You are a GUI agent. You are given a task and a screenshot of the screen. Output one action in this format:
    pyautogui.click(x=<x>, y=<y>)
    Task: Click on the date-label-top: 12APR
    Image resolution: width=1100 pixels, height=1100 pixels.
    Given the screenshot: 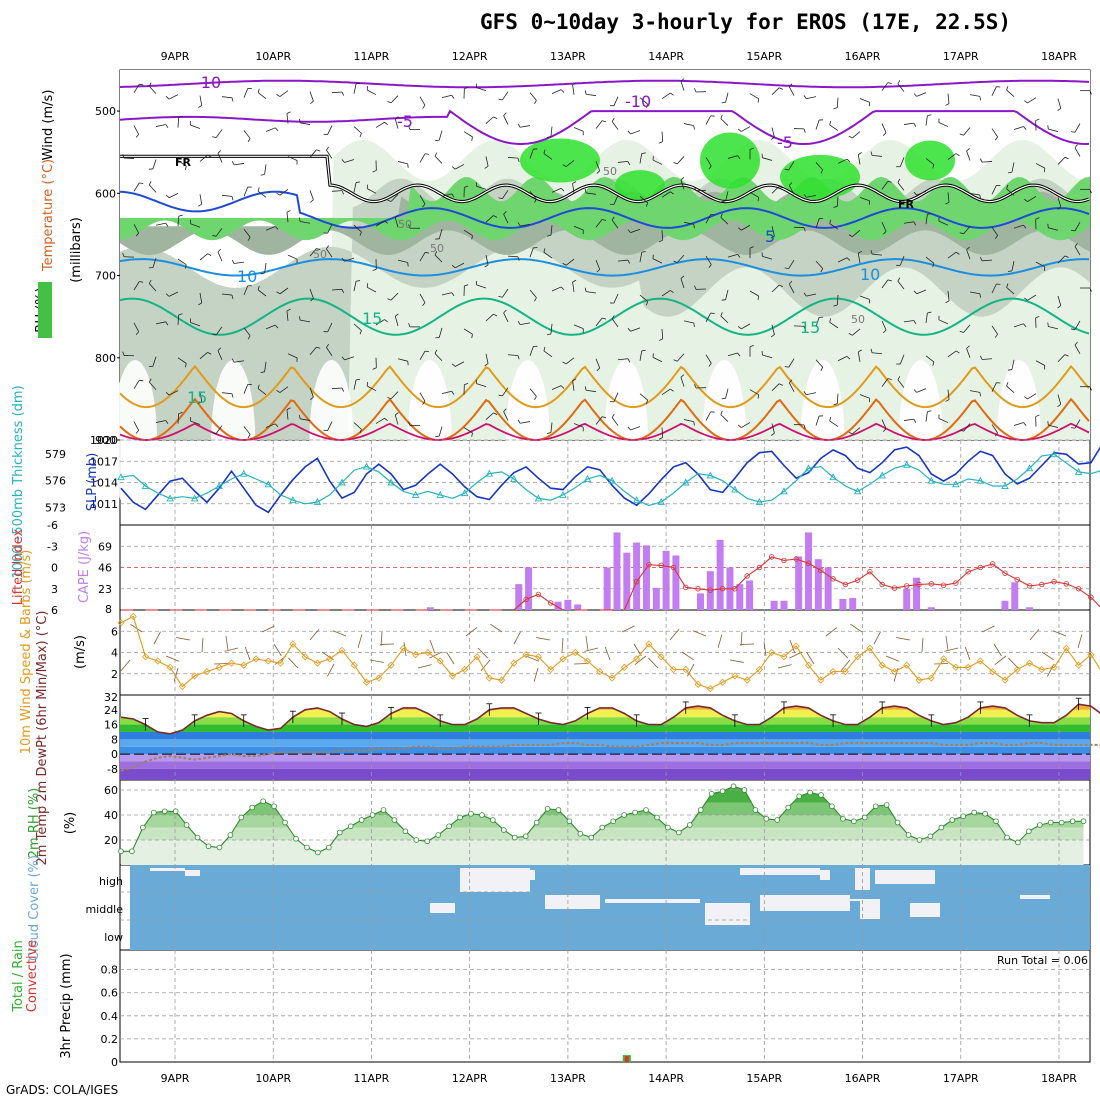 What is the action you would take?
    pyautogui.click(x=470, y=56)
    